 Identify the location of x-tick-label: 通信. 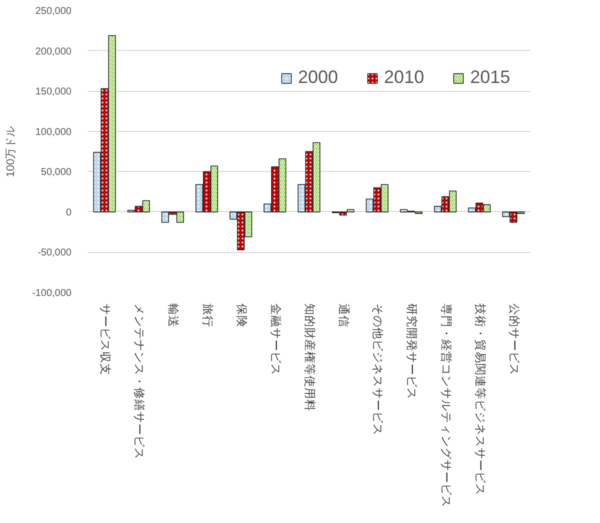
(343, 316).